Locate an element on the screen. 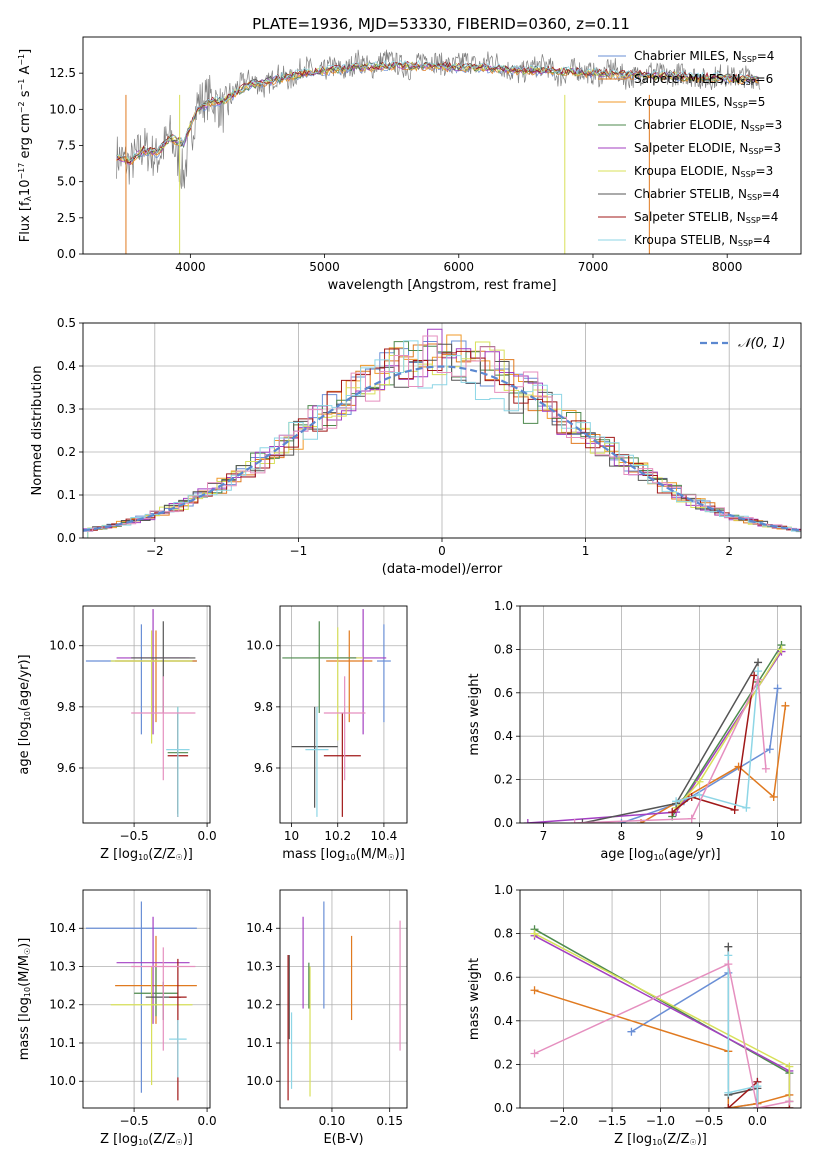 The image size is (819, 1170). legend-label: Chabrier STELIB, NSSP=4 is located at coordinates (707, 194).